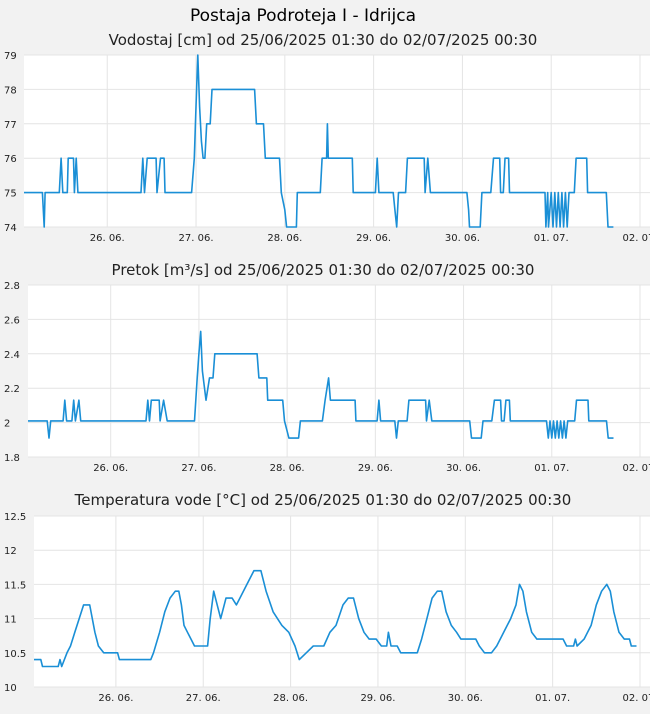  Describe the element at coordinates (12, 458) in the screenshot. I see `y-tick-label: 1.8` at that location.